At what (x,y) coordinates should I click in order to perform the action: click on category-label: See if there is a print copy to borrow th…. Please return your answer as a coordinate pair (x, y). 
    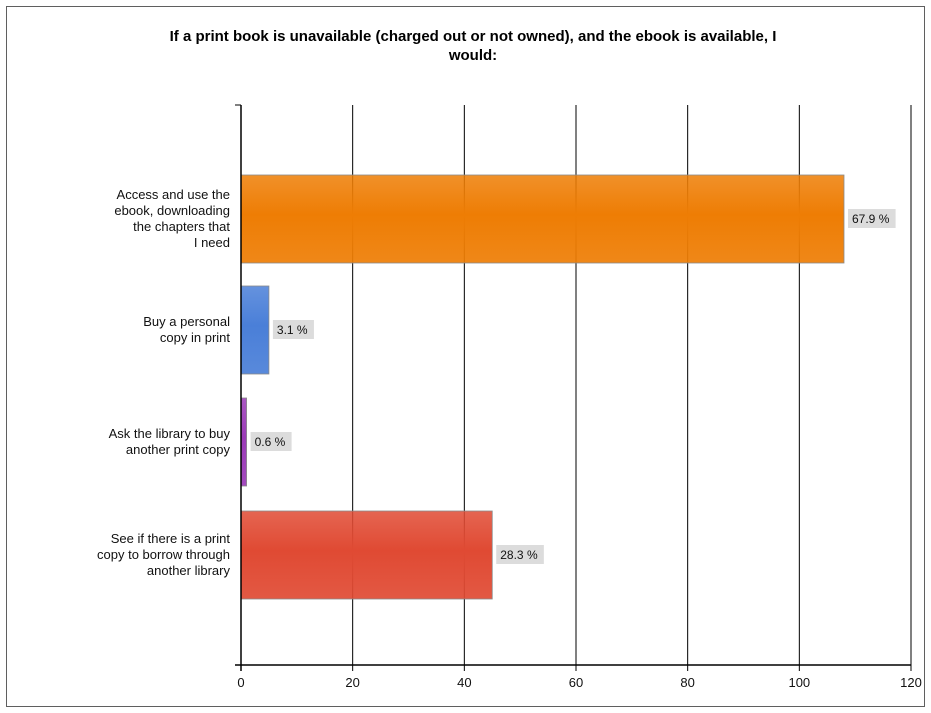
    Looking at the image, I should click on (163, 554).